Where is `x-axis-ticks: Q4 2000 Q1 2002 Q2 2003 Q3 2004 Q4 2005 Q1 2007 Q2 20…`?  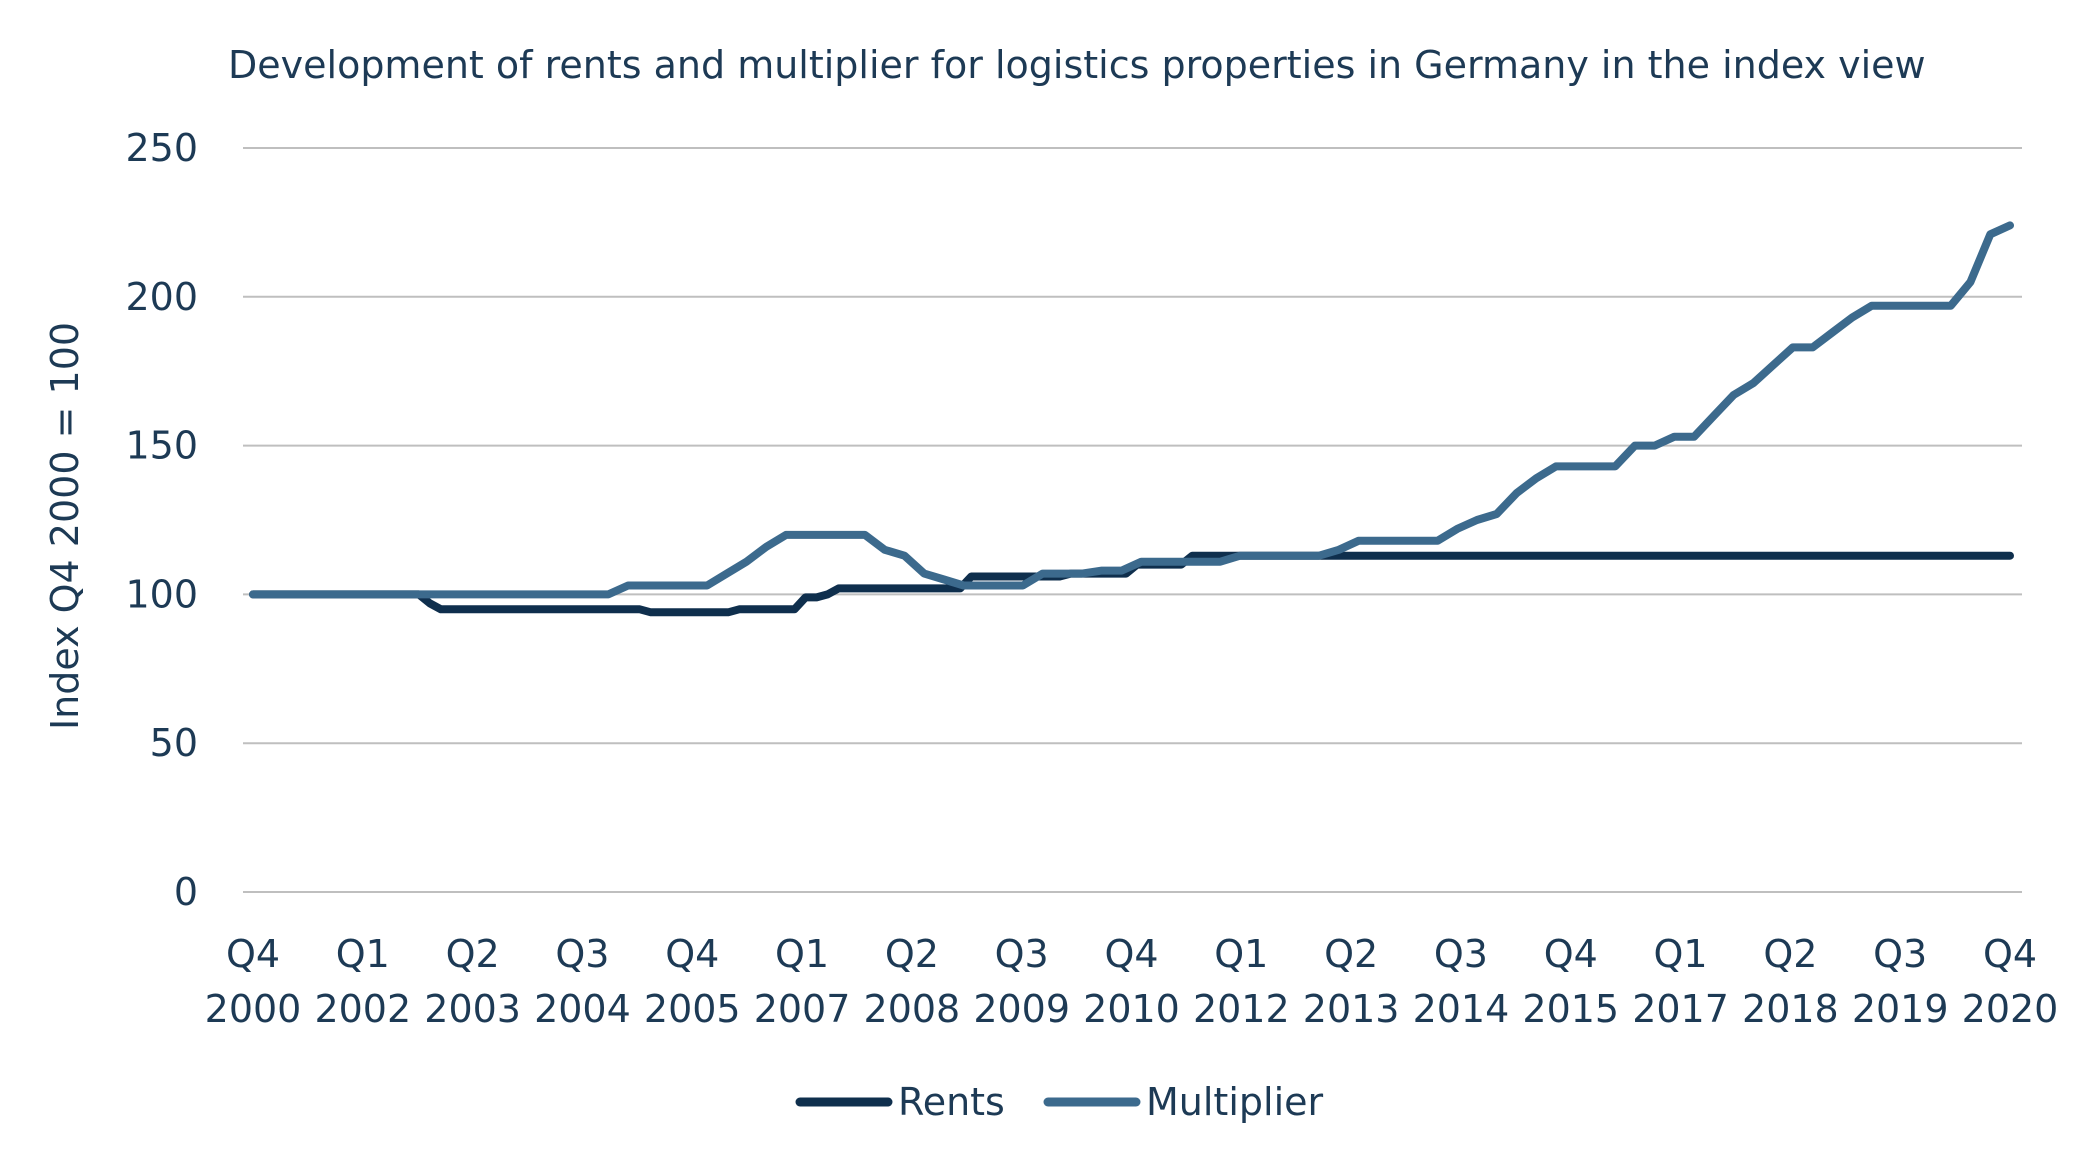 x-axis-ticks: Q4 2000 Q1 2002 Q2 2003 Q3 2004 Q4 2005 Q1 2007 Q2 20… is located at coordinates (1132, 981).